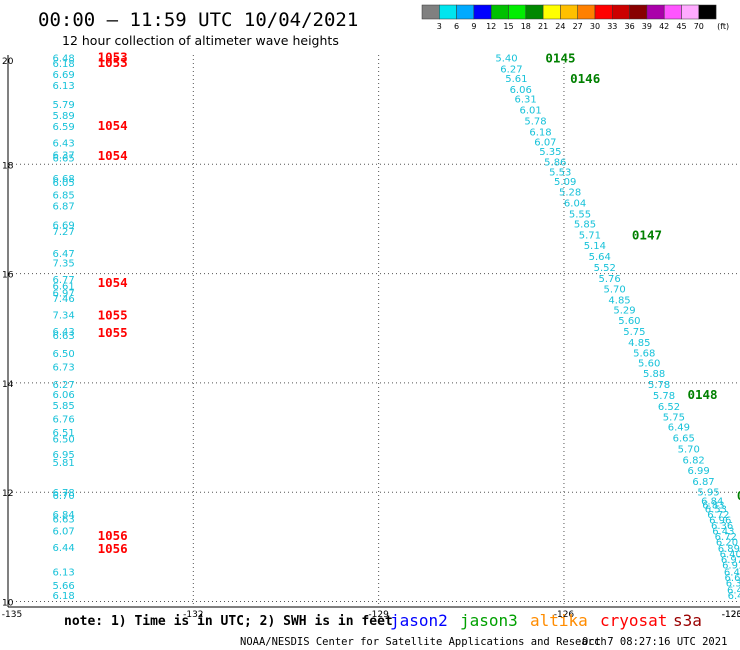 This screenshot has width=740, height=650. I want to click on swh-value: 6.95, so click(63, 455).